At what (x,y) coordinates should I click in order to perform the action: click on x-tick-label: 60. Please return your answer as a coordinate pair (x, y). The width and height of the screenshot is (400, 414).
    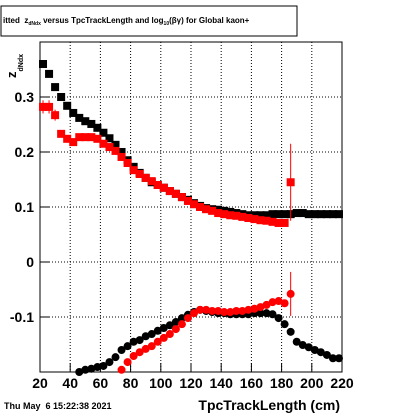
    Looking at the image, I should click on (101, 383).